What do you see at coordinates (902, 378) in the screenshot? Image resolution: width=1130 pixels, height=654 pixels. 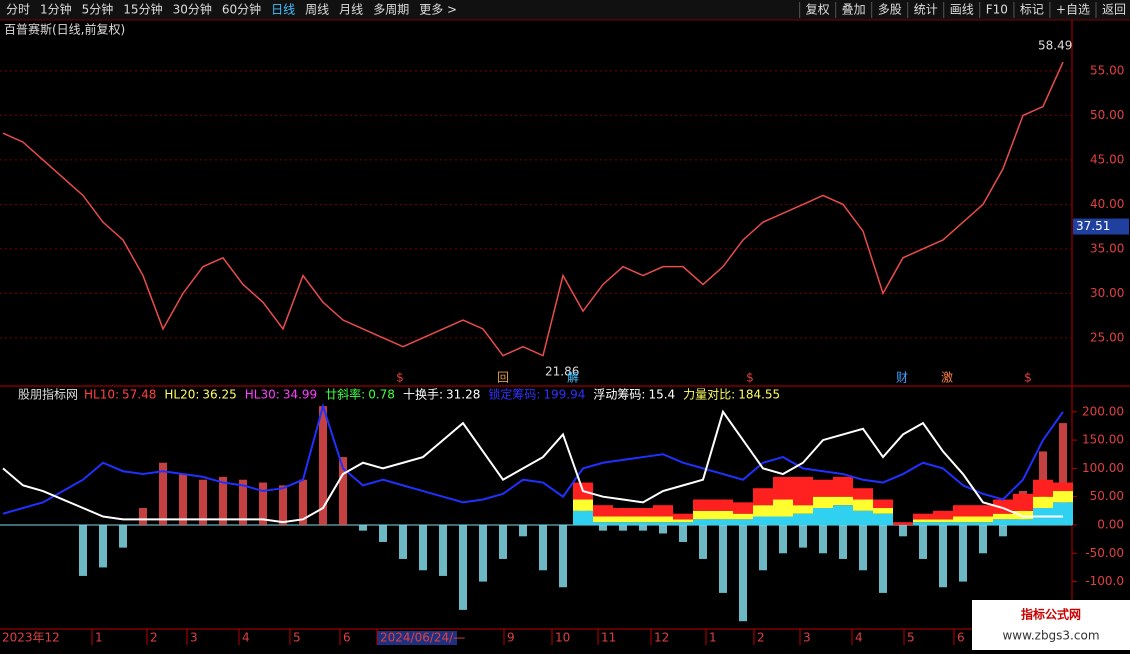 I see `event-marker: 财` at bounding box center [902, 378].